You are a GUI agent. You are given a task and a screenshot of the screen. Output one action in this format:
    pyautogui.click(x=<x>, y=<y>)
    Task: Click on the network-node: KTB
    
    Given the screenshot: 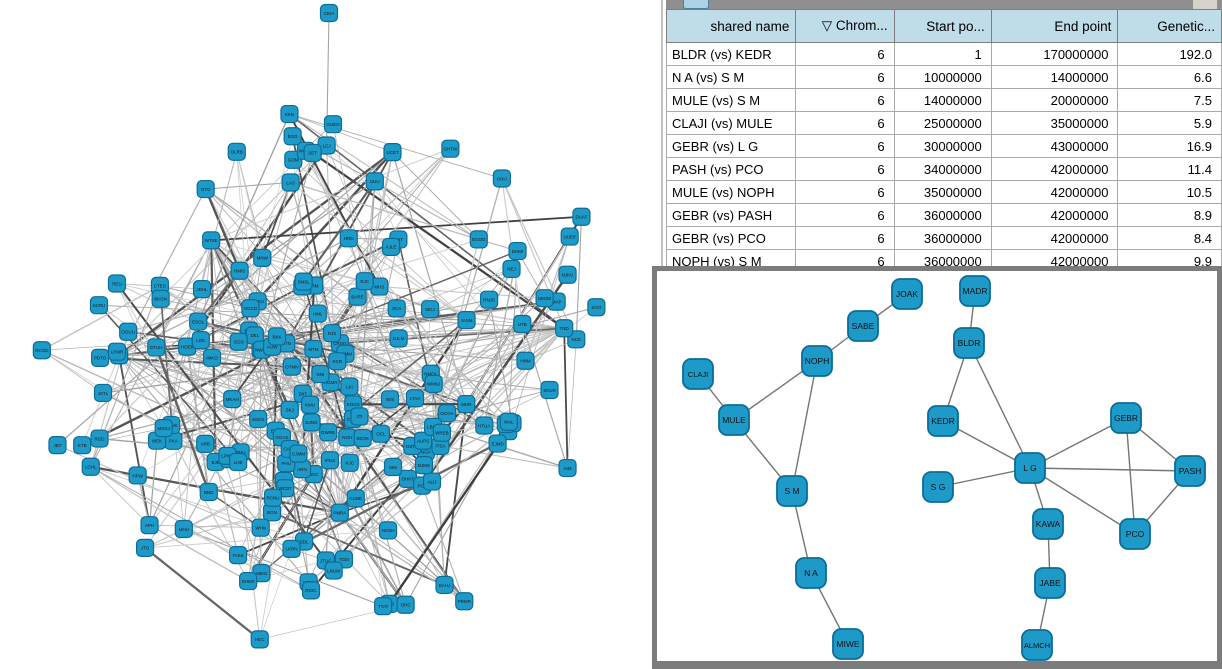 What is the action you would take?
    pyautogui.click(x=82, y=445)
    